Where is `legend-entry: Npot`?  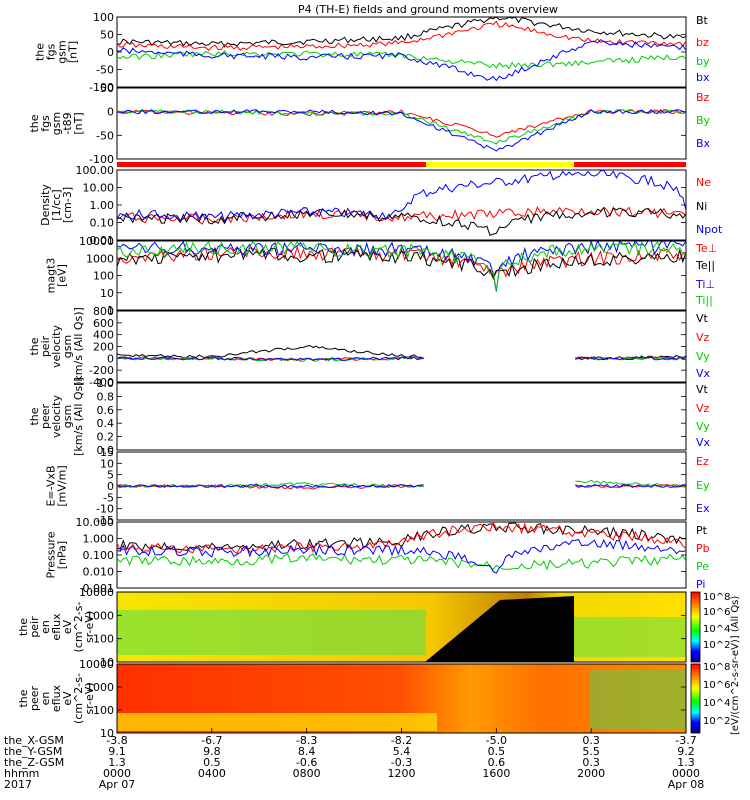 legend-entry: Npot is located at coordinates (709, 229).